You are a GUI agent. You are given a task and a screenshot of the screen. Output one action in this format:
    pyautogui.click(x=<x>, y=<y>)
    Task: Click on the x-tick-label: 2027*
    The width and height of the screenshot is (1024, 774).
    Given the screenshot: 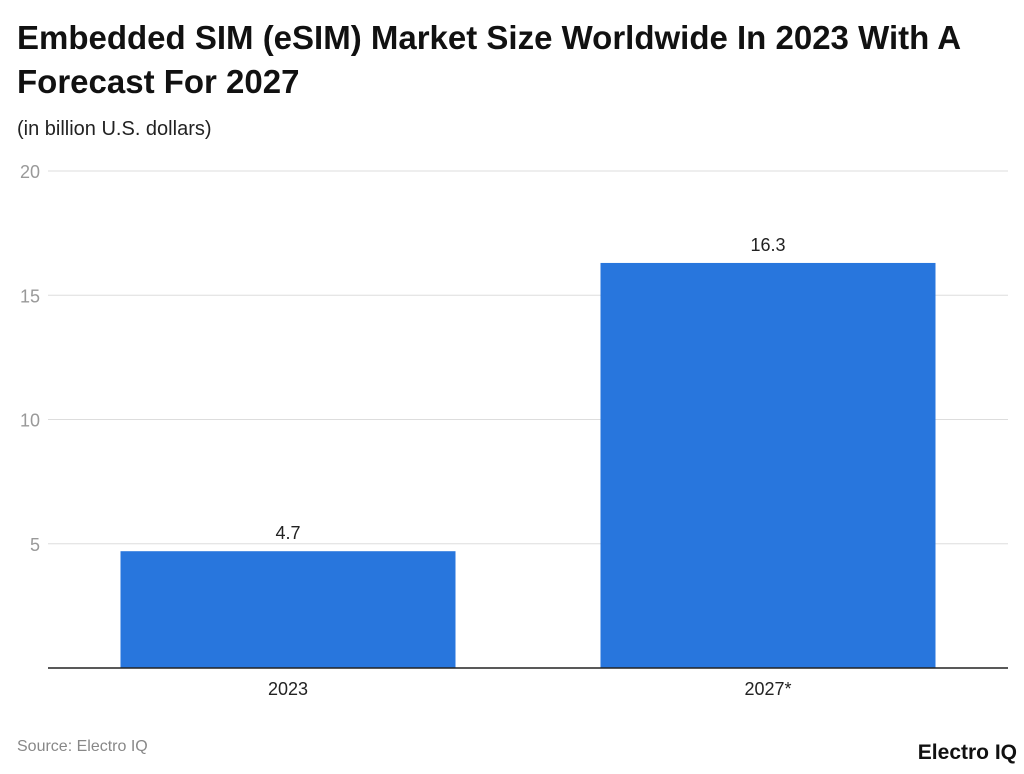 What is the action you would take?
    pyautogui.click(x=767, y=689)
    